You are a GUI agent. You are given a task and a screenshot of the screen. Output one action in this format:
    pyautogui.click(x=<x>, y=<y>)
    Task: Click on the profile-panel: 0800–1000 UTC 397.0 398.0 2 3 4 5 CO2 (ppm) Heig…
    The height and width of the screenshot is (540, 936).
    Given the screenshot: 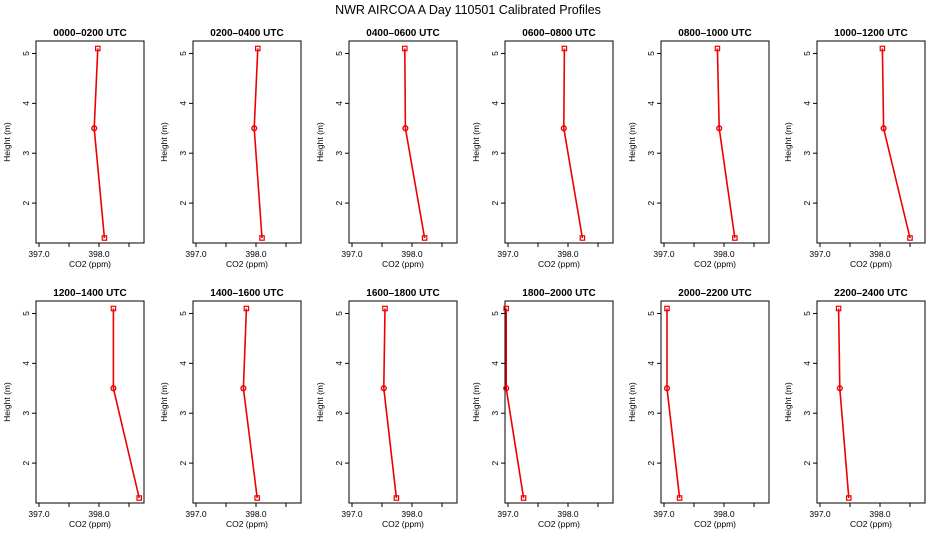 What is the action you would take?
    pyautogui.click(x=698, y=148)
    